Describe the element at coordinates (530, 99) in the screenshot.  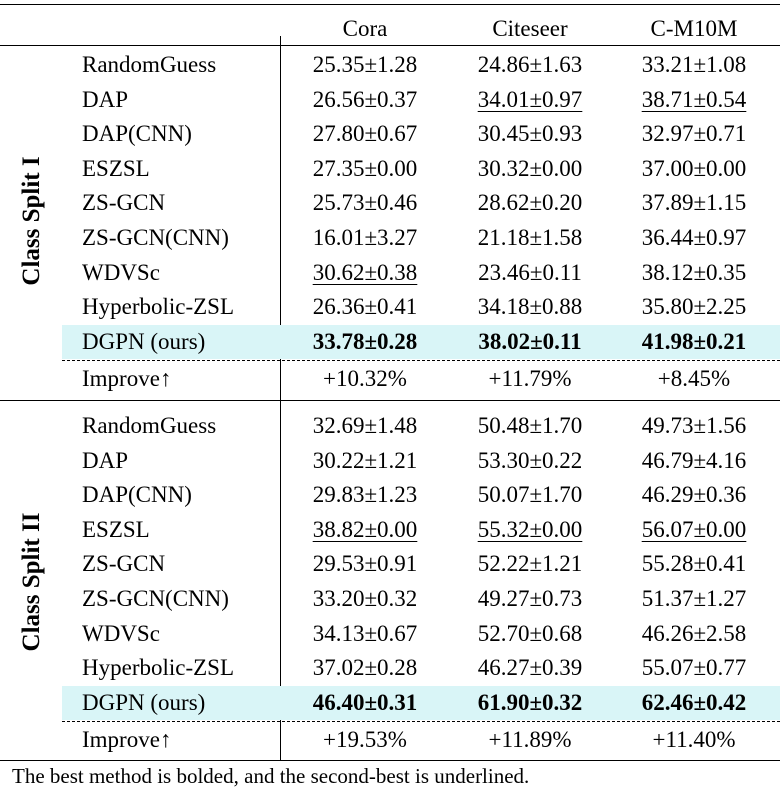
I see `score-cell-citeseer: 34.01±0.97` at that location.